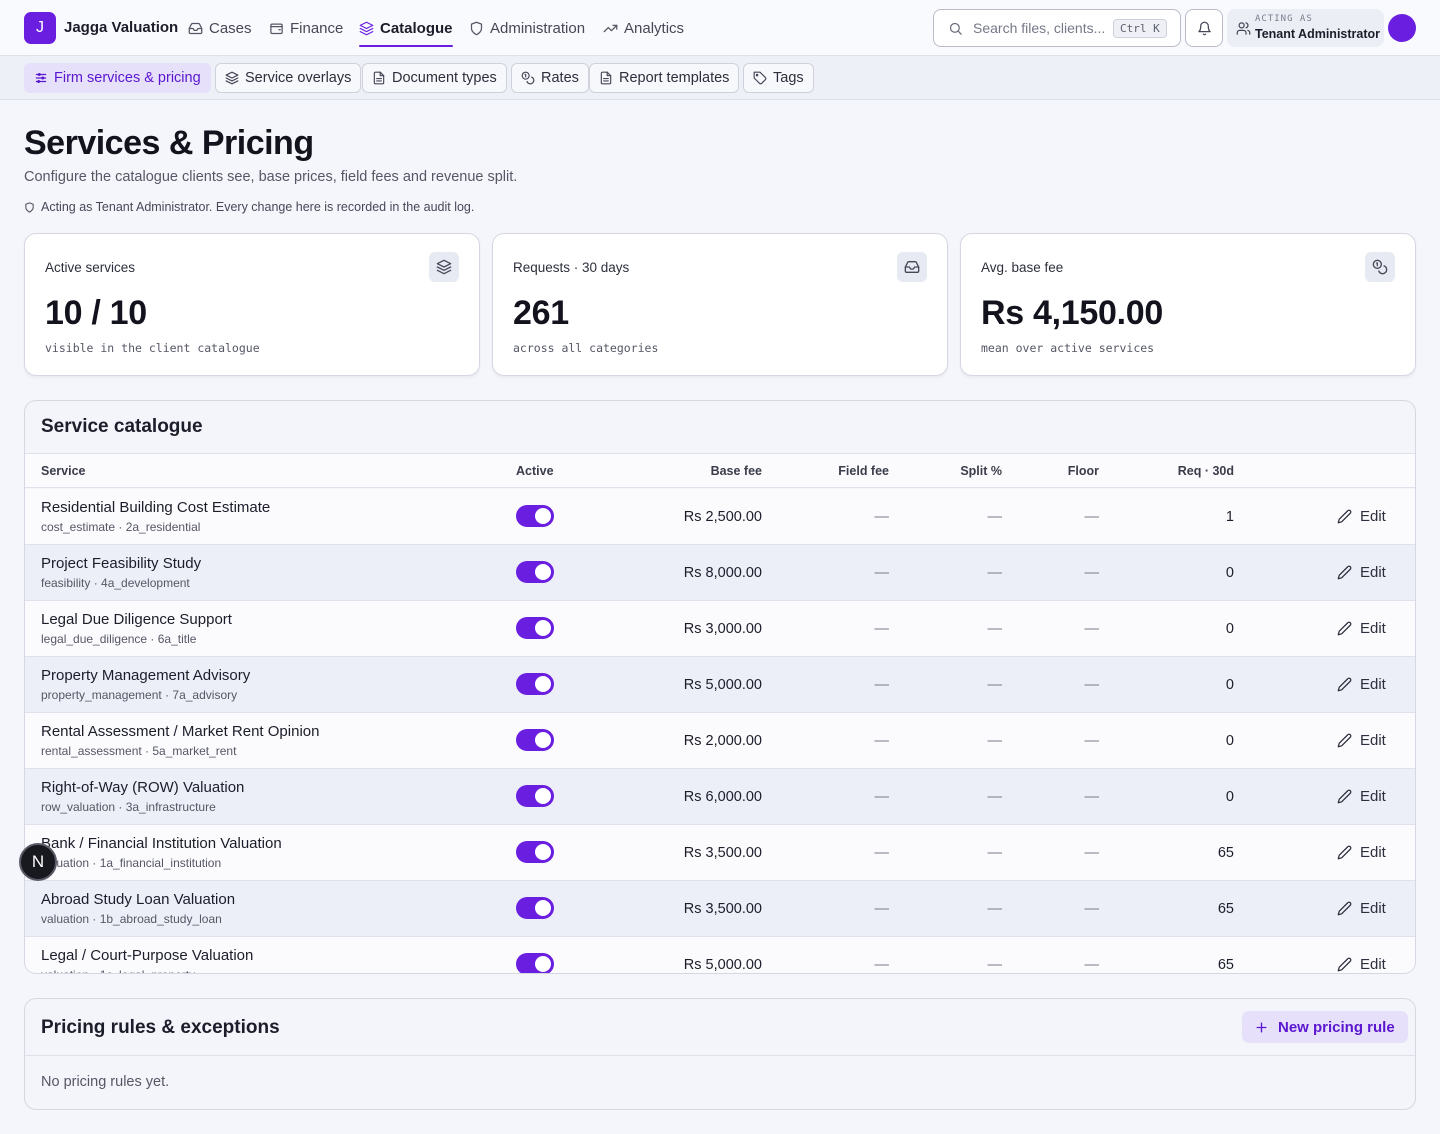 This screenshot has width=1440, height=1134. Describe the element at coordinates (1140, 28) in the screenshot. I see `search-shortcut-hint: Ctrl K` at that location.